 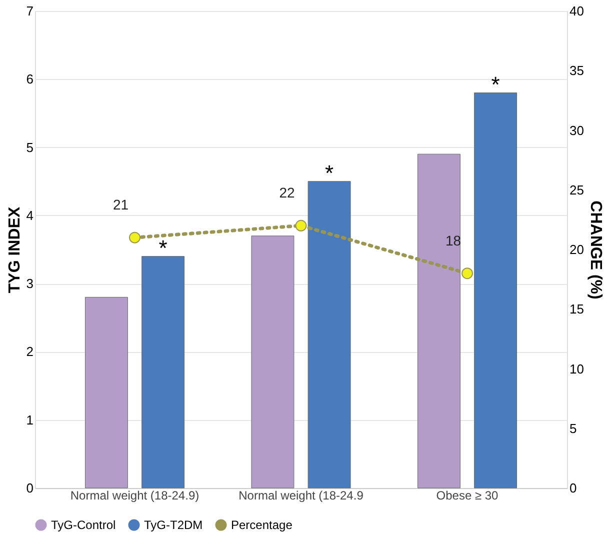 What do you see at coordinates (30, 284) in the screenshot?
I see `y-tick-label: 3` at bounding box center [30, 284].